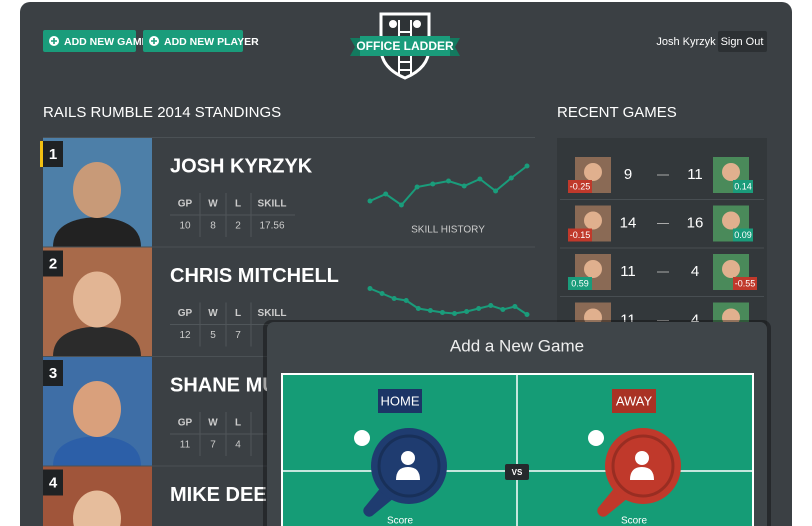 This screenshot has width=812, height=526. Describe the element at coordinates (628, 271) in the screenshot. I see `home-score: 11` at that location.